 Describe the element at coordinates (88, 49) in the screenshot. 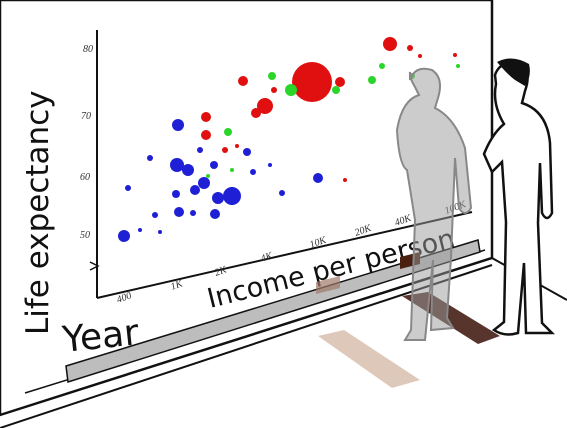

I see `y-tick-label: 80` at that location.